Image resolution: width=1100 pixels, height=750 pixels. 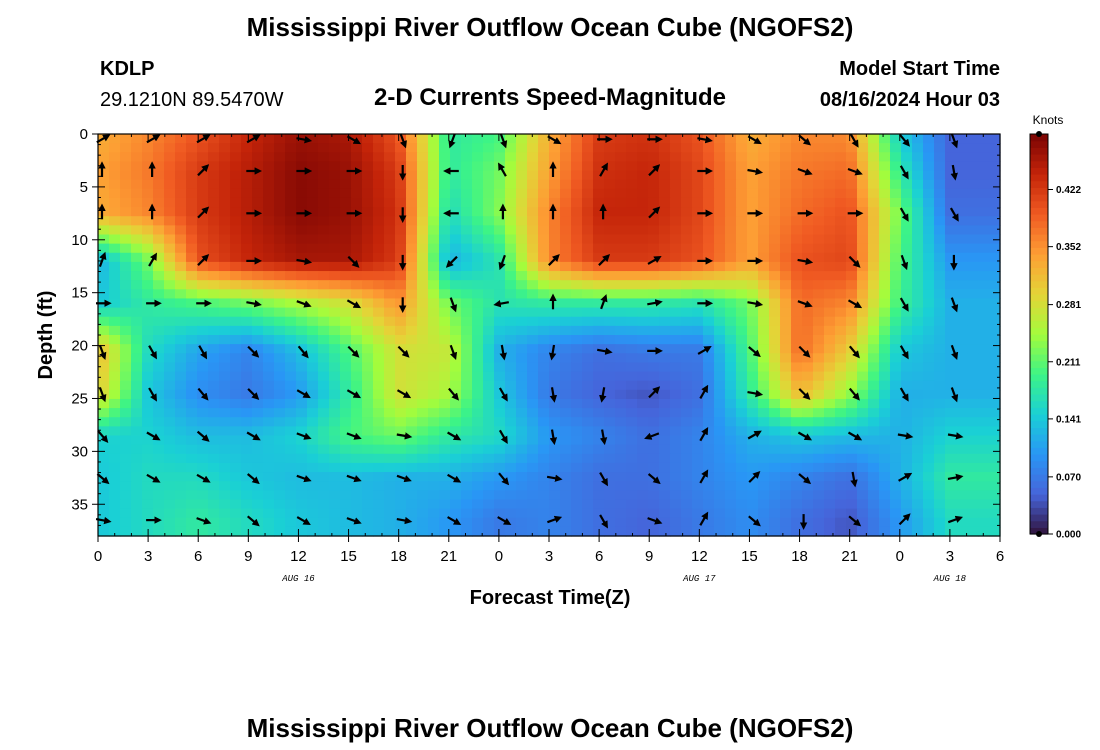 What do you see at coordinates (1048, 120) in the screenshot?
I see `colorbar-unit: Knots` at bounding box center [1048, 120].